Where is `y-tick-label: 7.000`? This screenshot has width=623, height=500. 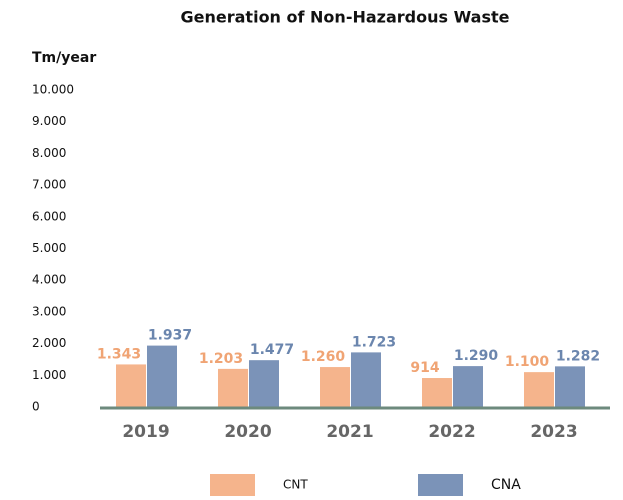
y-tick-label: 7.000 is located at coordinates (49, 185).